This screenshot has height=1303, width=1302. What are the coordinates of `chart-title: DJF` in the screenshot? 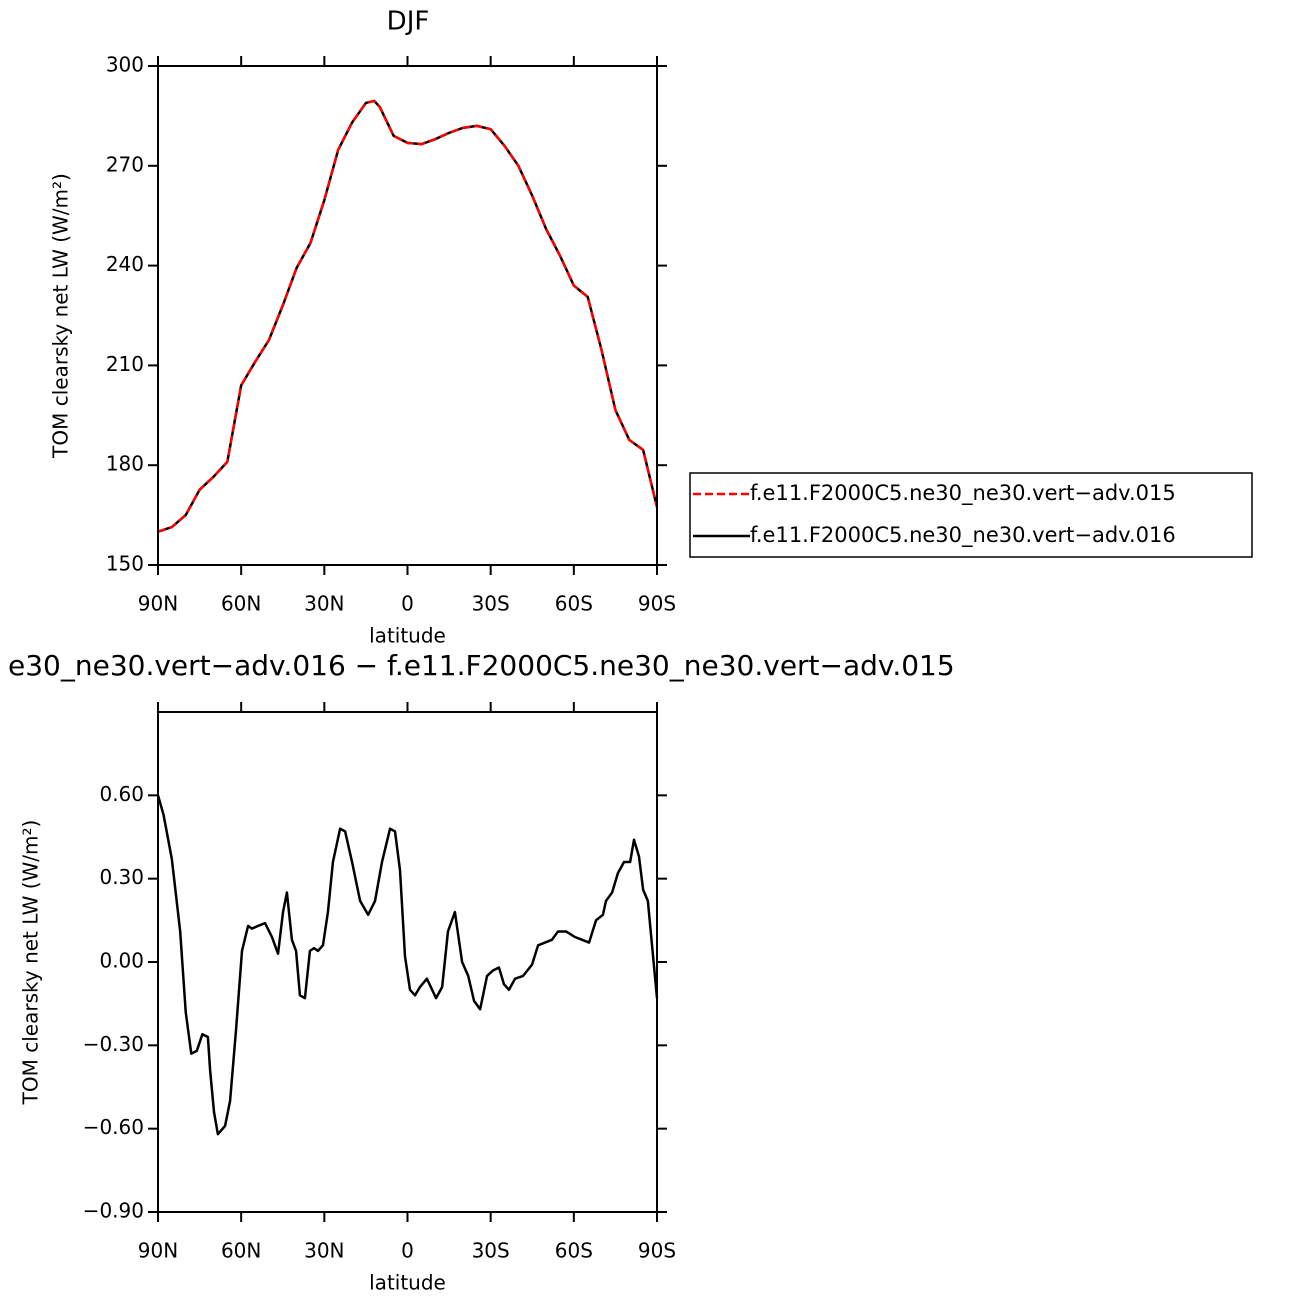 It's located at (408, 22).